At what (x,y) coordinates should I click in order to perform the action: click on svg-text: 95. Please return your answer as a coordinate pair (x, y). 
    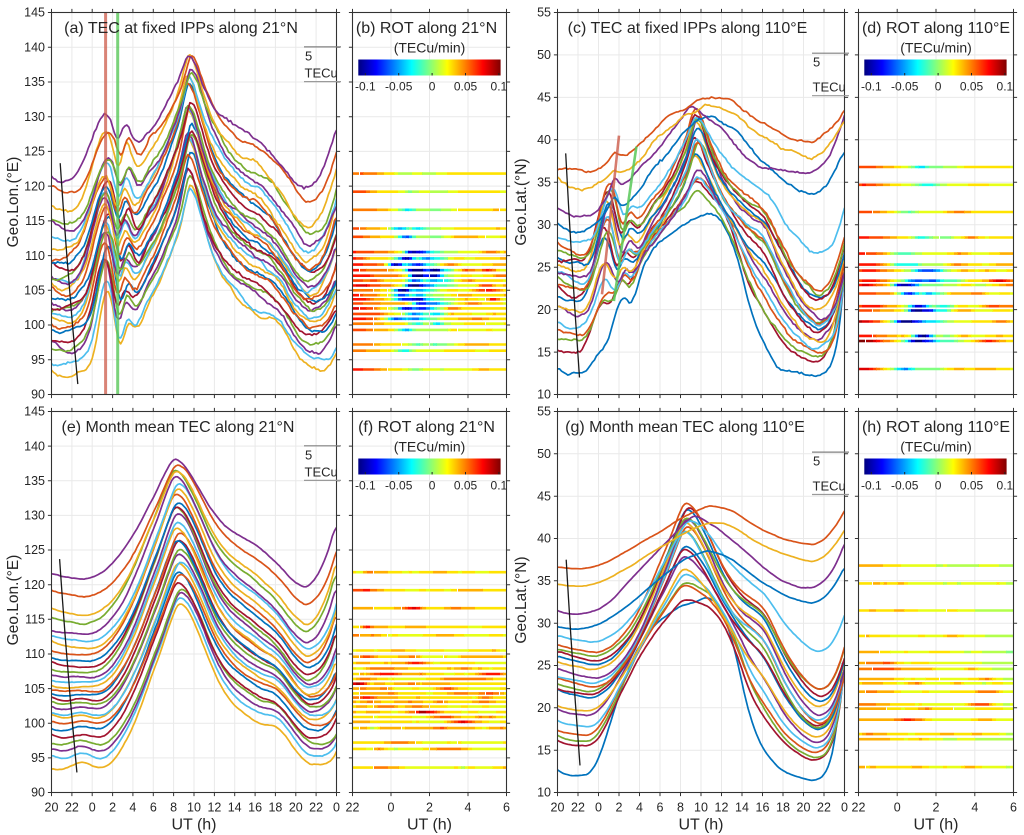
    Looking at the image, I should click on (38, 360).